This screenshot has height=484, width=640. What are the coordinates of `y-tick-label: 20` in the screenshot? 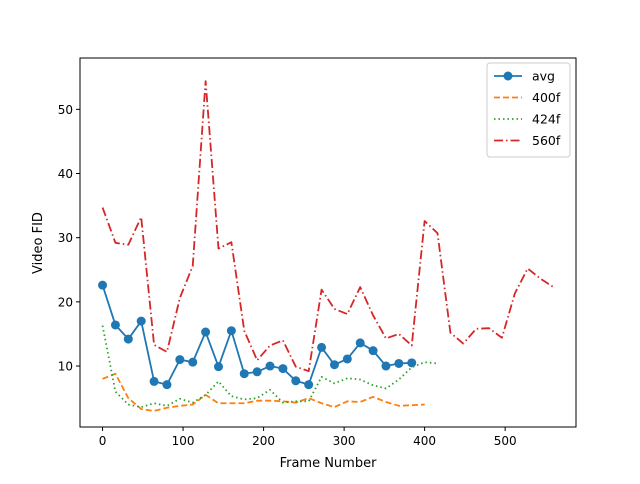 It's located at (65, 302).